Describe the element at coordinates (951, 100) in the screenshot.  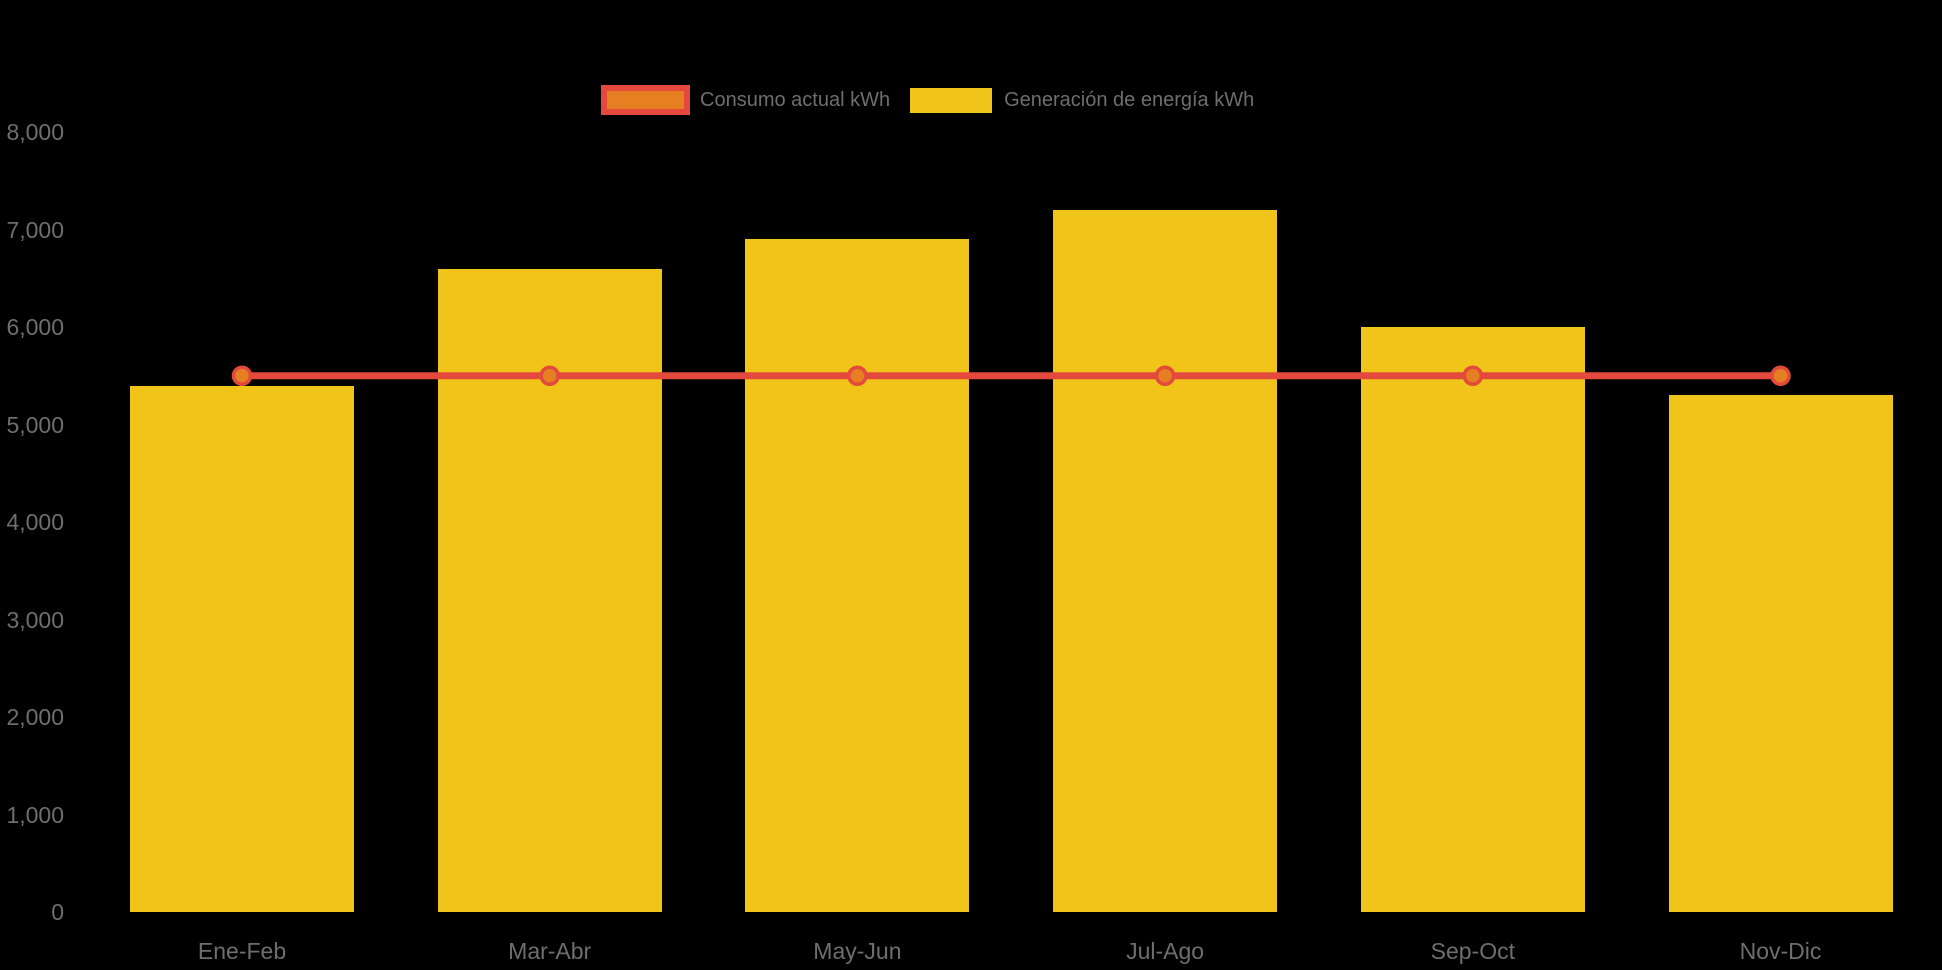
I see `legend-swatch-bar-icon` at that location.